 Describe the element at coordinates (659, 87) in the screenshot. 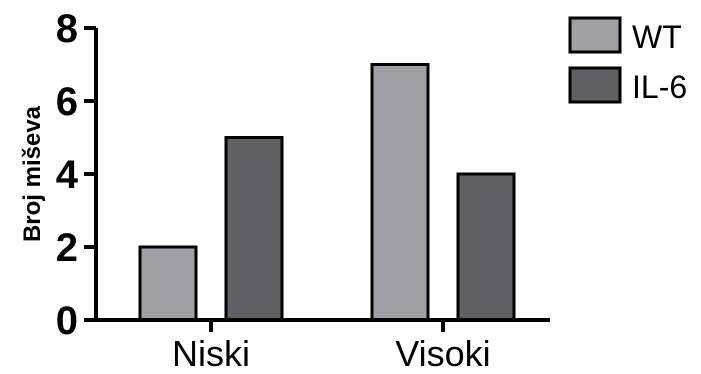

I see `legend-label-il-6: IL-6` at that location.